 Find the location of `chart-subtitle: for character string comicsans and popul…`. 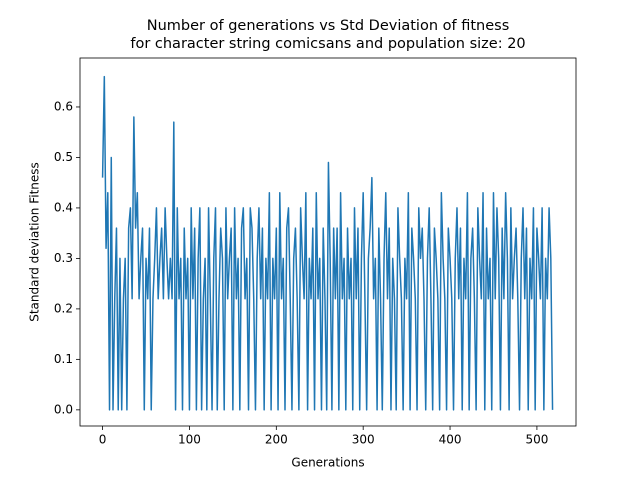

chart-subtitle: for character string comicsans and popul… is located at coordinates (327, 44).